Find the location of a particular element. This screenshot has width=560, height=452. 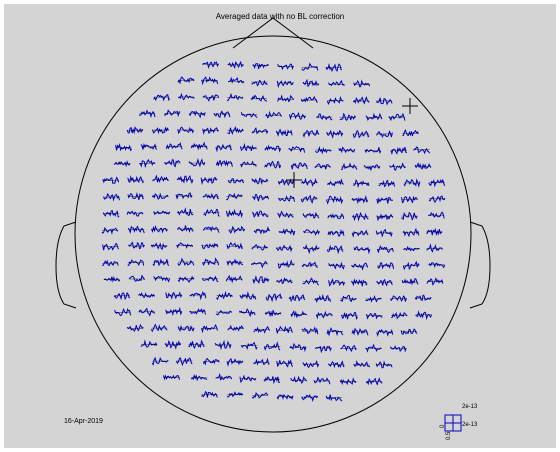

scale-x-min-label: 0 is located at coordinates (443, 426).